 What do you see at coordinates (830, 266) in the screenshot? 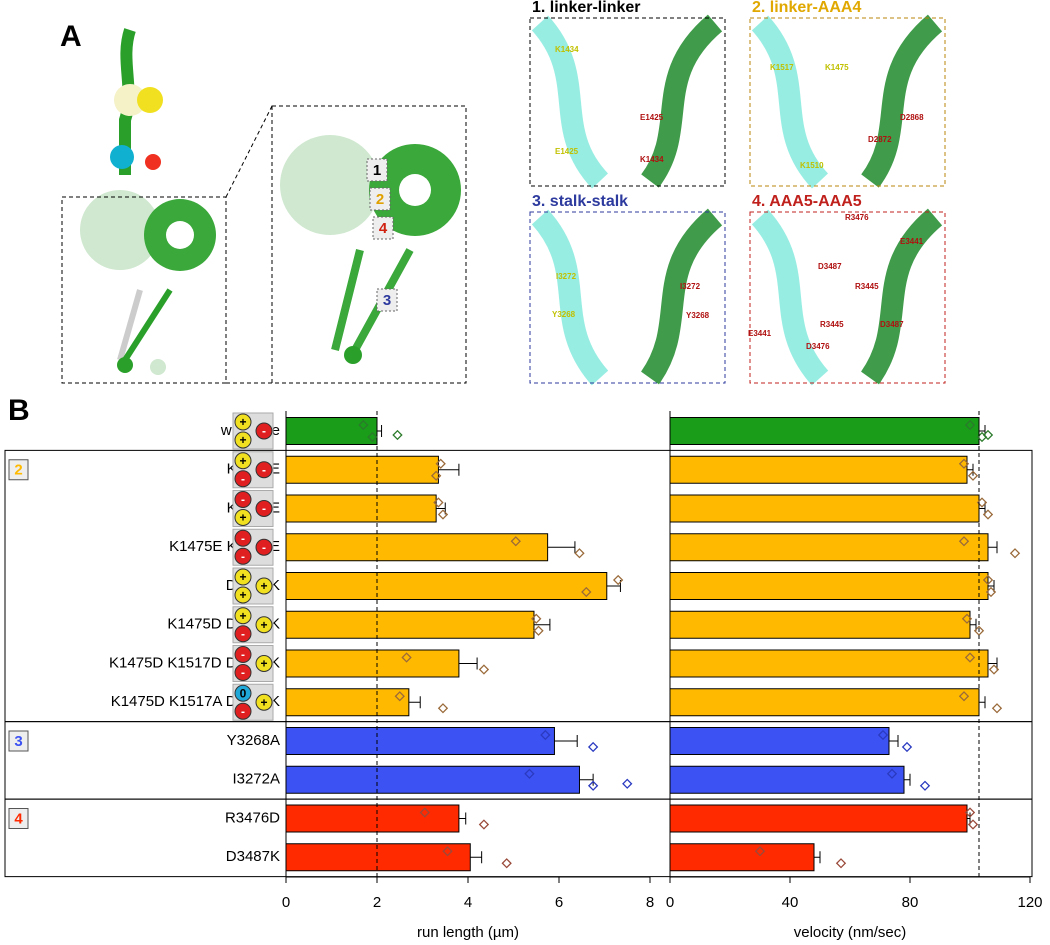
I see `residue-label: D3487` at bounding box center [830, 266].